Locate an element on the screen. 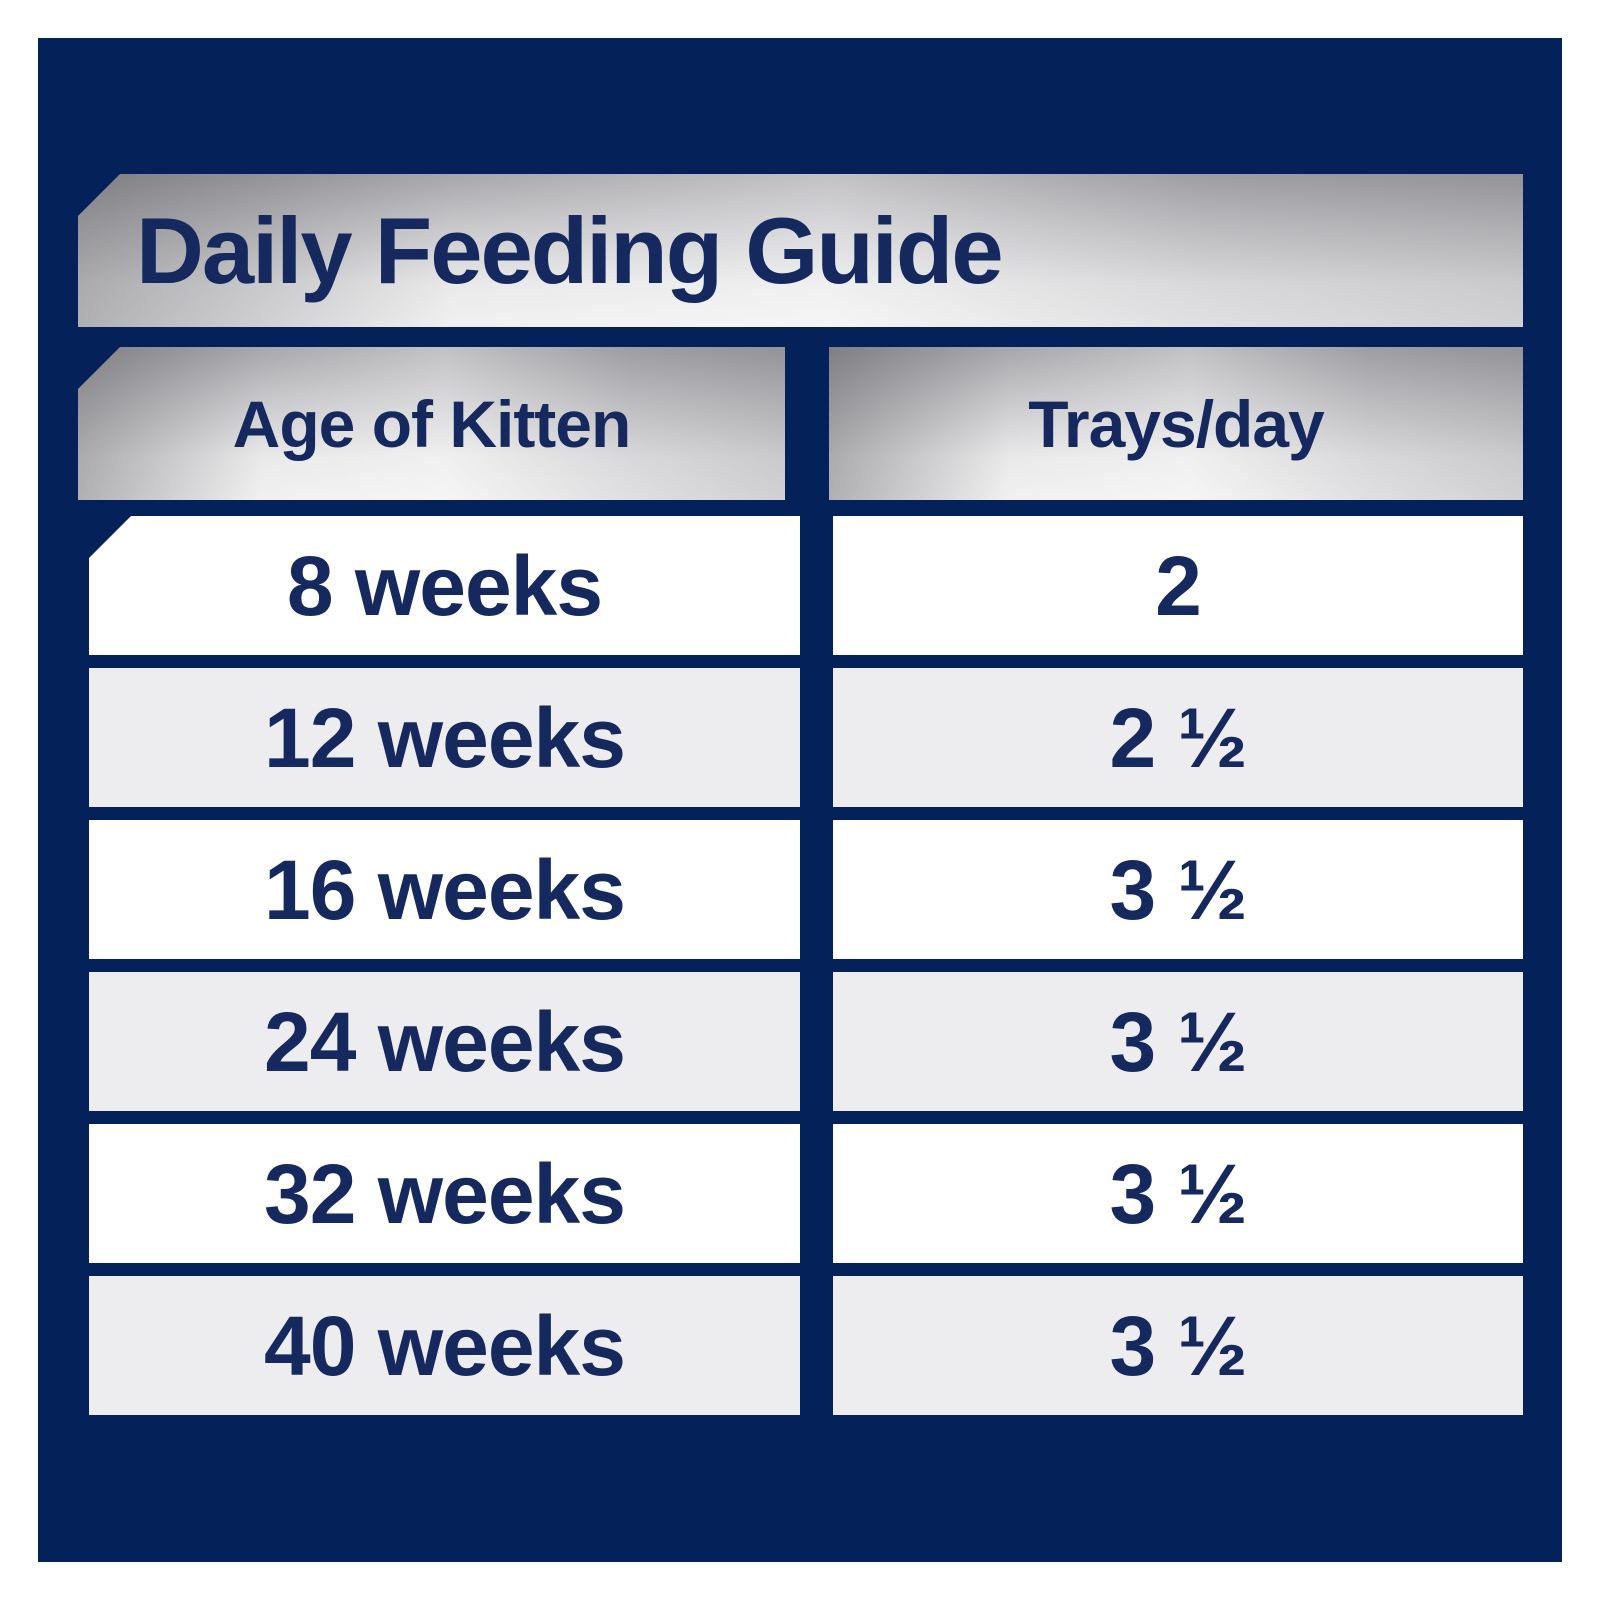 The width and height of the screenshot is (1600, 1600). column-header-age-label: Age of Kitten is located at coordinates (432, 423).